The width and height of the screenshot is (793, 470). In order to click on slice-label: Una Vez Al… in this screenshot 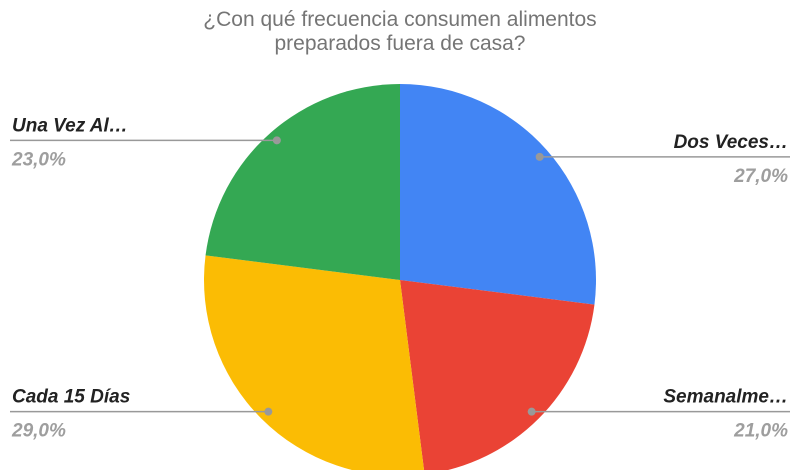, I will do `click(70, 125)`.